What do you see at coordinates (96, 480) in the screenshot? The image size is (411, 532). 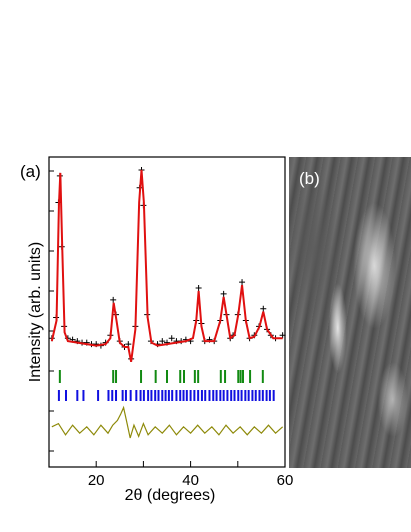 I see `x-tick-label: 20` at bounding box center [96, 480].